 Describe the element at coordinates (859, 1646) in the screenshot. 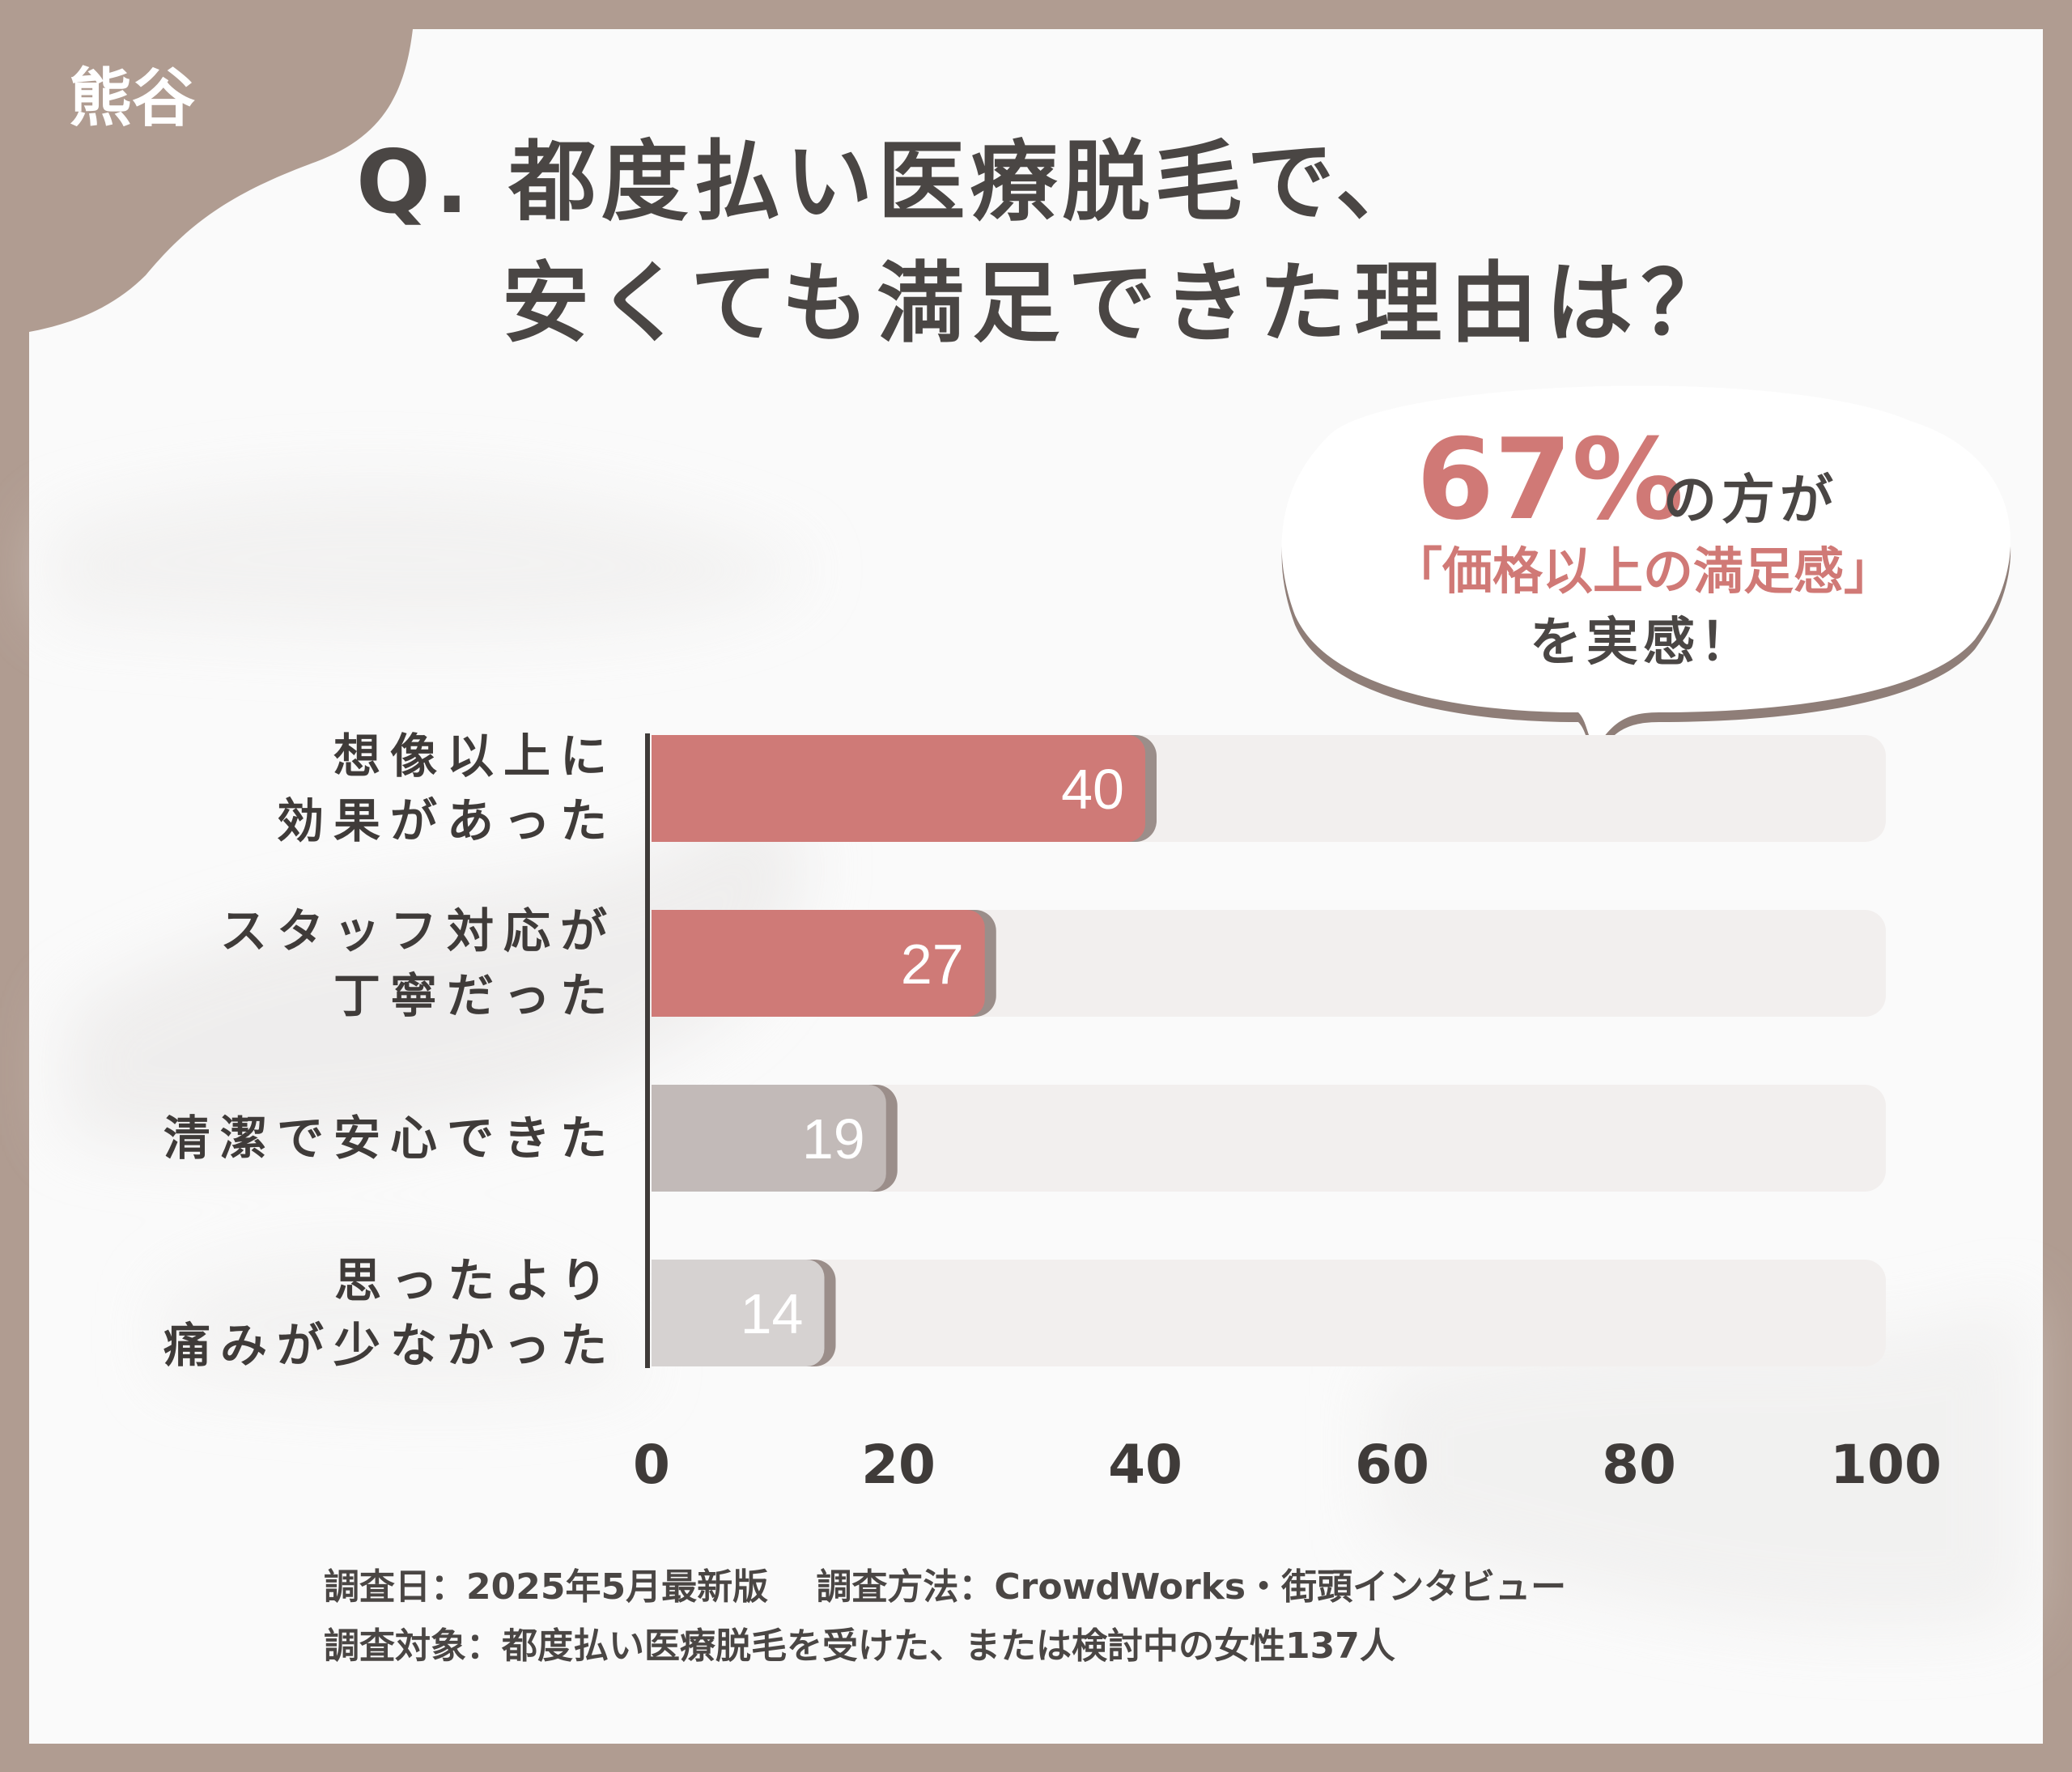

I see `footer-line-2: 調査対象：都度払い医療脱毛を受けた、または検討中の女性137人` at that location.